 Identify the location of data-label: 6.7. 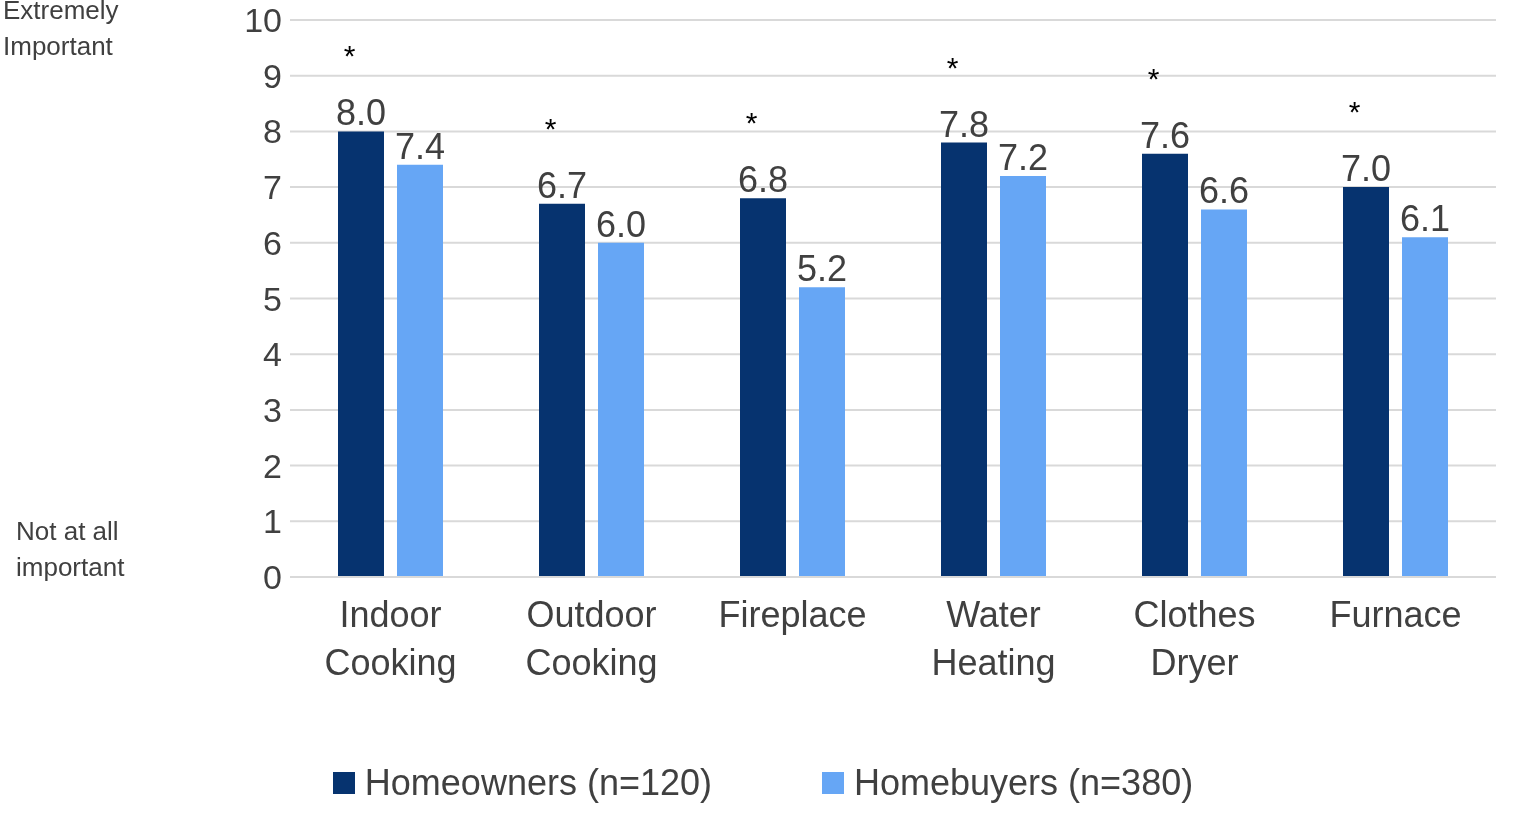
(562, 185).